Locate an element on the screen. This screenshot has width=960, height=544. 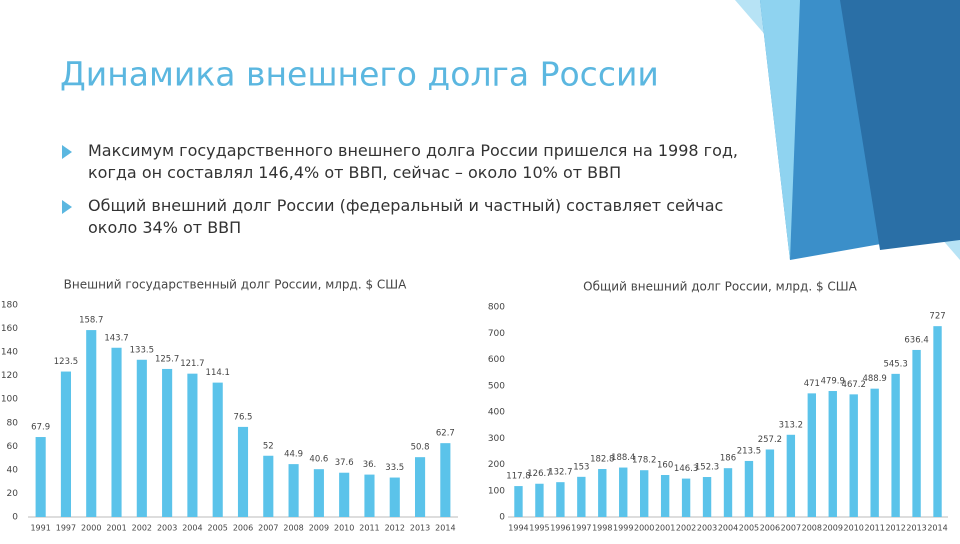
value-label: 76.5 is located at coordinates (243, 417).